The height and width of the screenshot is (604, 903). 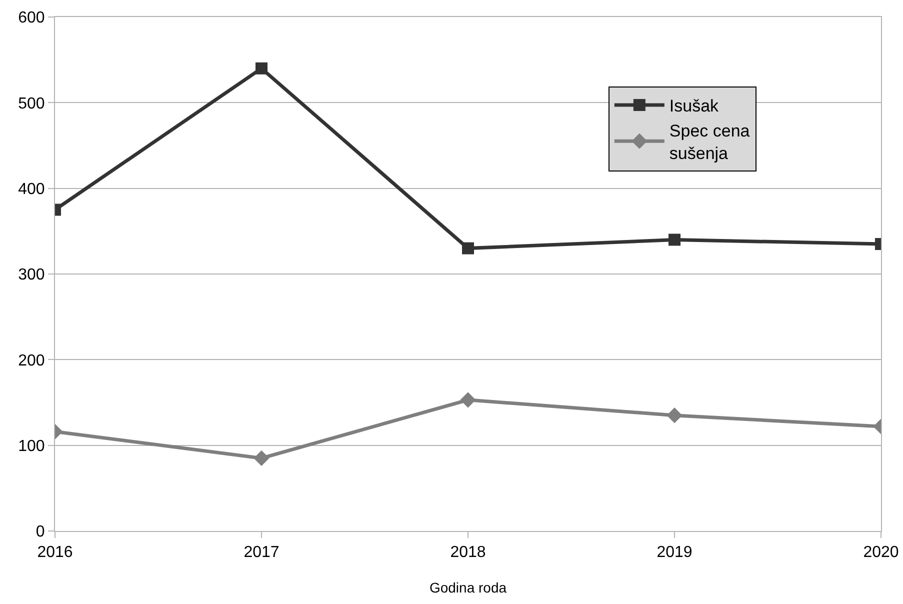 What do you see at coordinates (709, 142) in the screenshot?
I see `legend-label: Spec cena sušenja` at bounding box center [709, 142].